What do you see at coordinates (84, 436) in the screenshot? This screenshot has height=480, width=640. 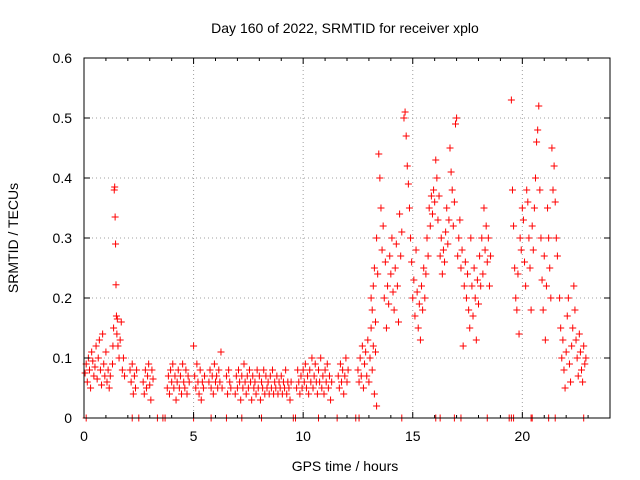 I see `x-tick-label: 0` at bounding box center [84, 436].